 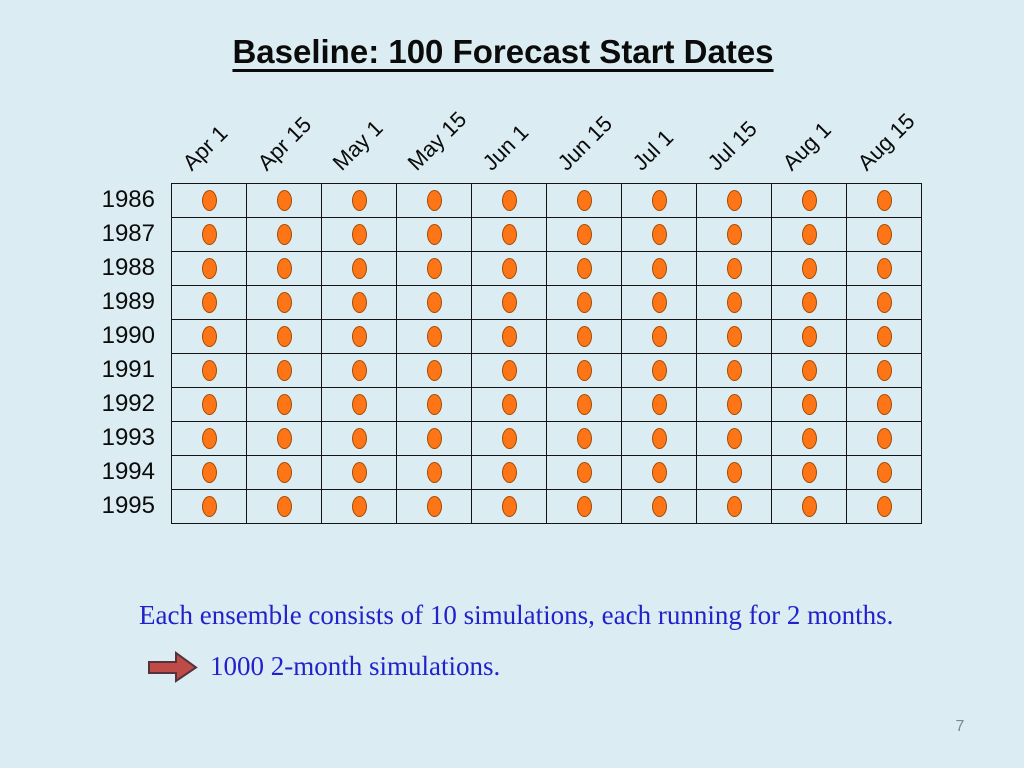 What do you see at coordinates (355, 666) in the screenshot?
I see `caption-total: 1000 2-month simulations.` at bounding box center [355, 666].